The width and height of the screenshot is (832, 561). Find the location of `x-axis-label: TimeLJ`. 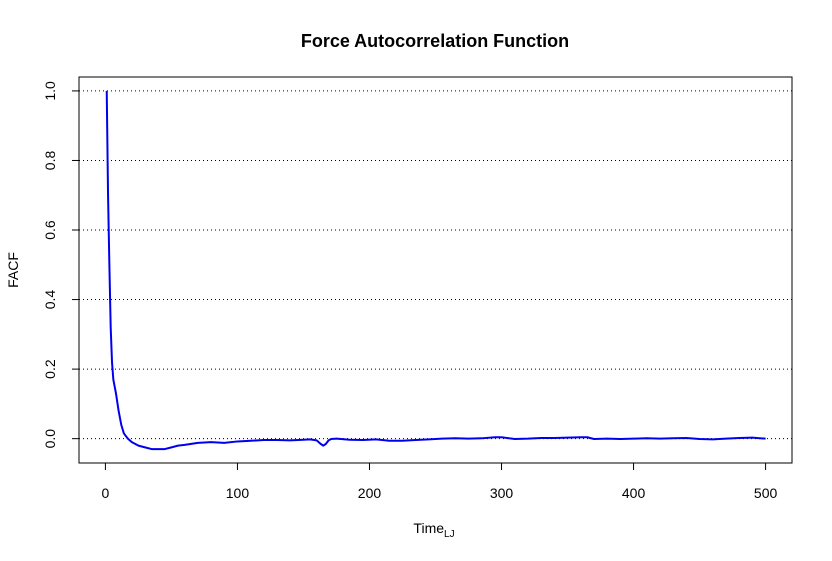

x-axis-label: TimeLJ is located at coordinates (433, 530).